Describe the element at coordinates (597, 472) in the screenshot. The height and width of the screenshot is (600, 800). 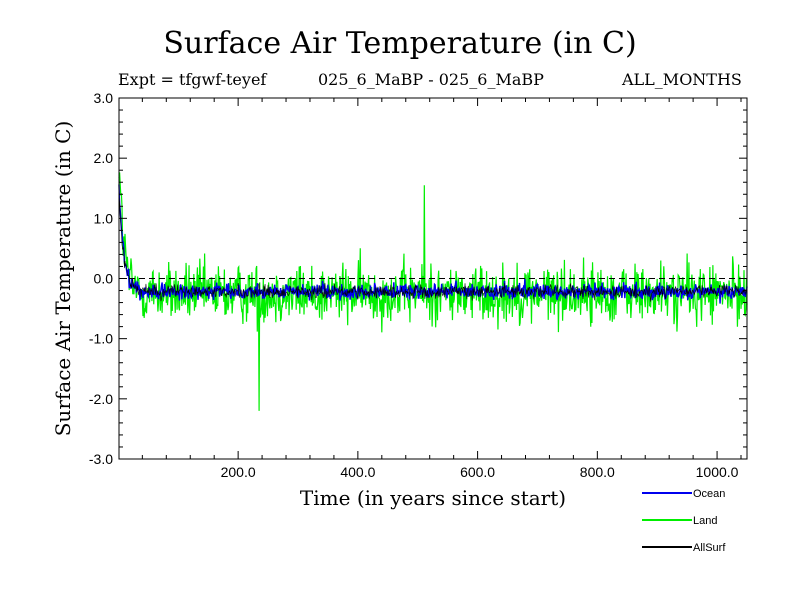
I see `x-tick-label: 800.0` at that location.